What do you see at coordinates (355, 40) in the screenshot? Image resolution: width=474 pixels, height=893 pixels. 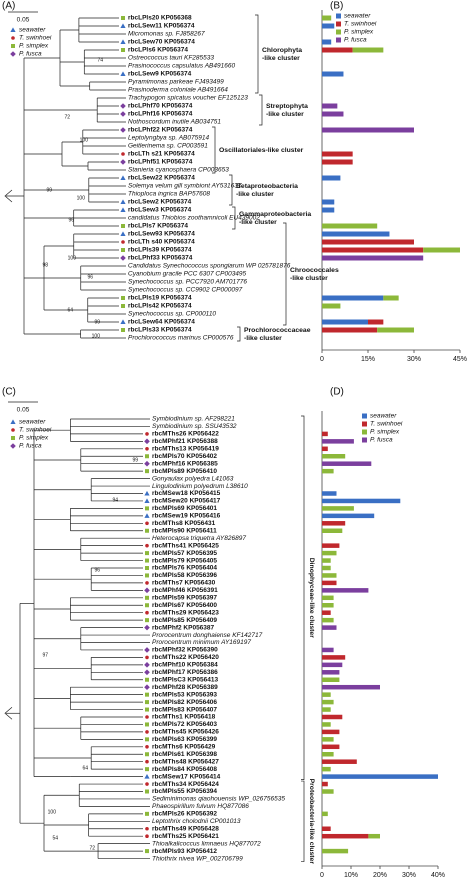 I see `legend-label: P. fusca` at bounding box center [355, 40].